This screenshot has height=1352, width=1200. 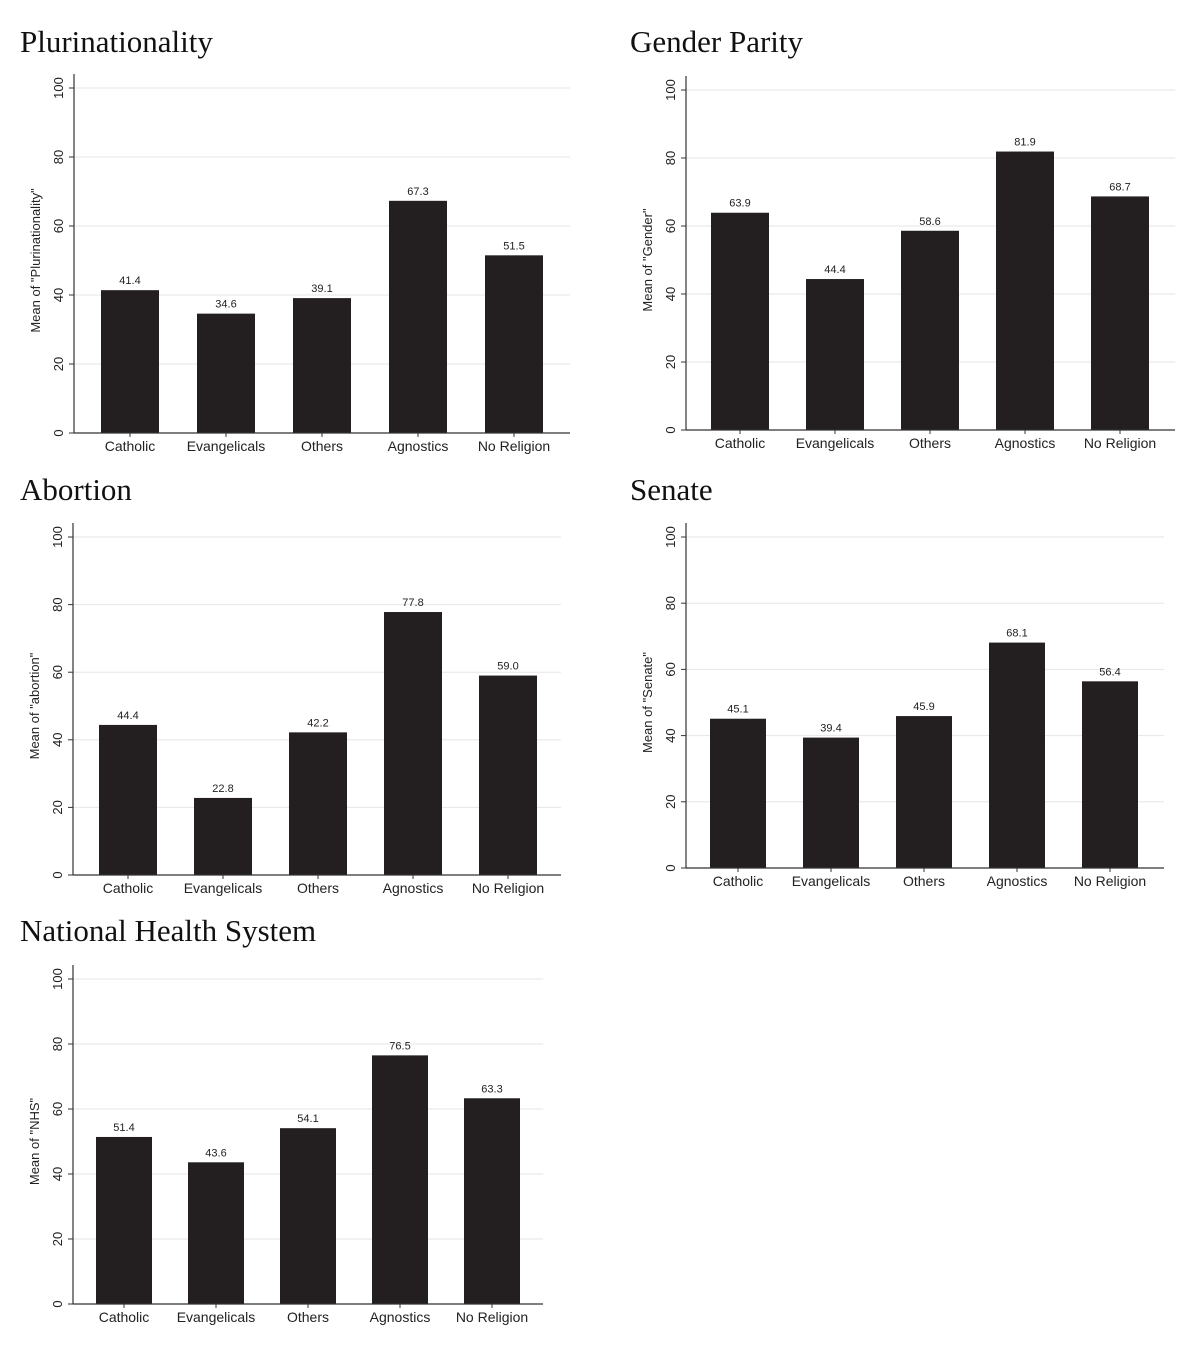 I want to click on bar-value-label: 76.5, so click(x=399, y=1046).